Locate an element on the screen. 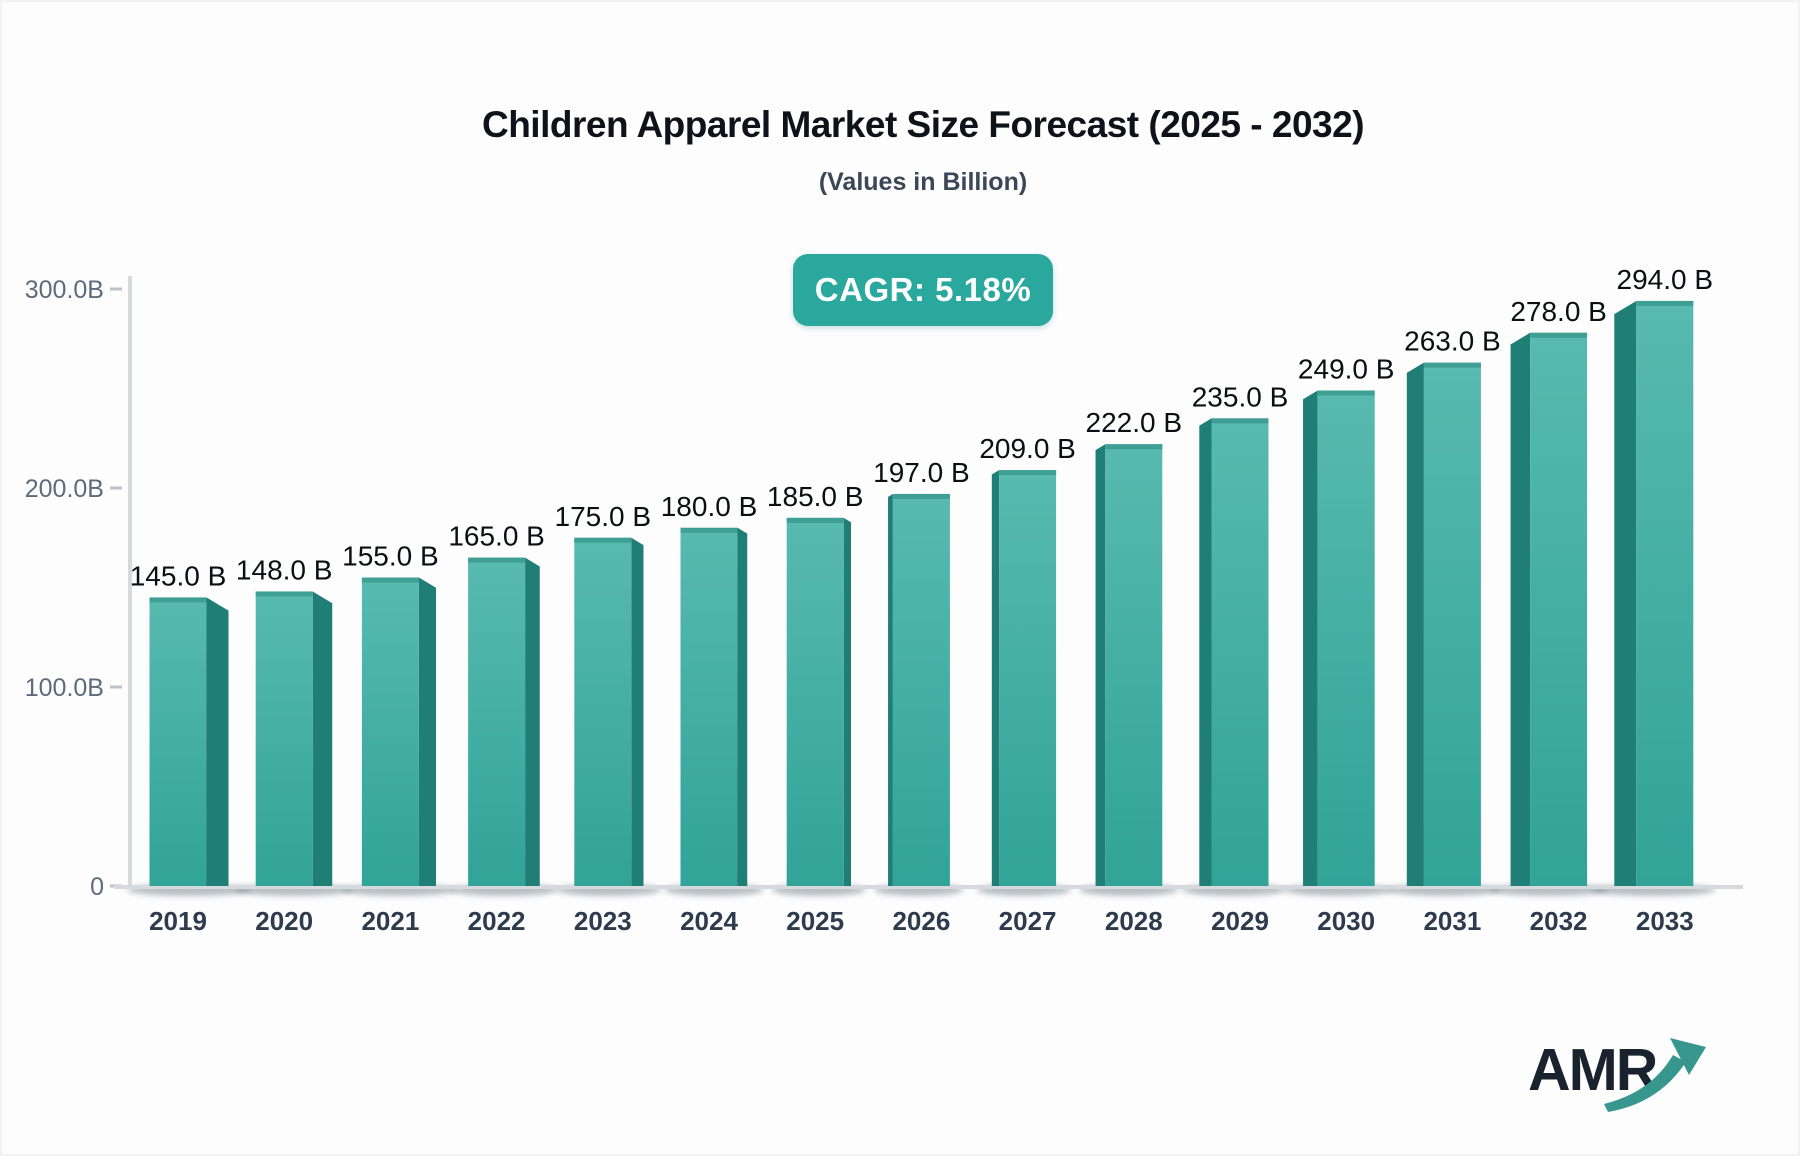 This screenshot has height=1156, width=1800. bar-value-label: 175.0 B is located at coordinates (603, 516).